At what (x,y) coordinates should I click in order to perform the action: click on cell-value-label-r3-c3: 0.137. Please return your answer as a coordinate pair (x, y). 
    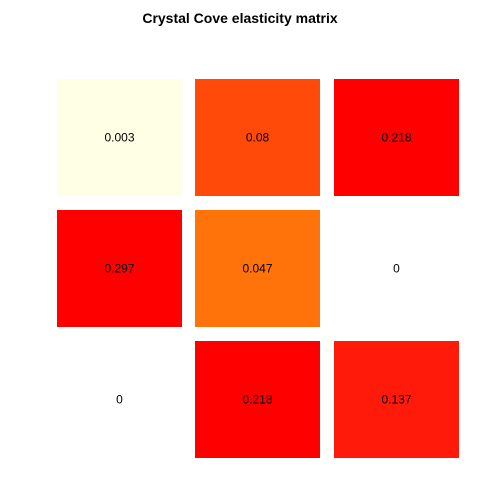
    Looking at the image, I should click on (396, 400).